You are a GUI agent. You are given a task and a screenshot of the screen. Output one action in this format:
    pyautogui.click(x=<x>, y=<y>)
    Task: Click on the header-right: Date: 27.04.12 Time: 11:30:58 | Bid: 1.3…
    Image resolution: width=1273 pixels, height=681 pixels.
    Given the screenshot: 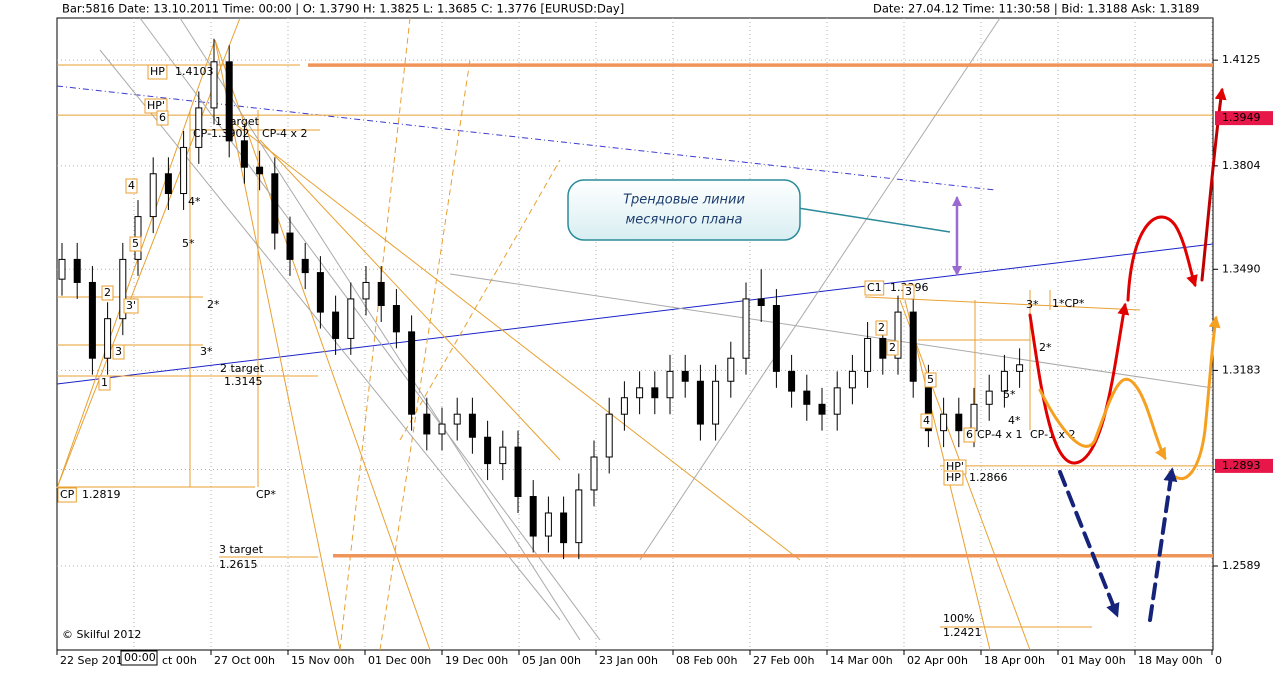 What is the action you would take?
    pyautogui.click(x=1036, y=9)
    